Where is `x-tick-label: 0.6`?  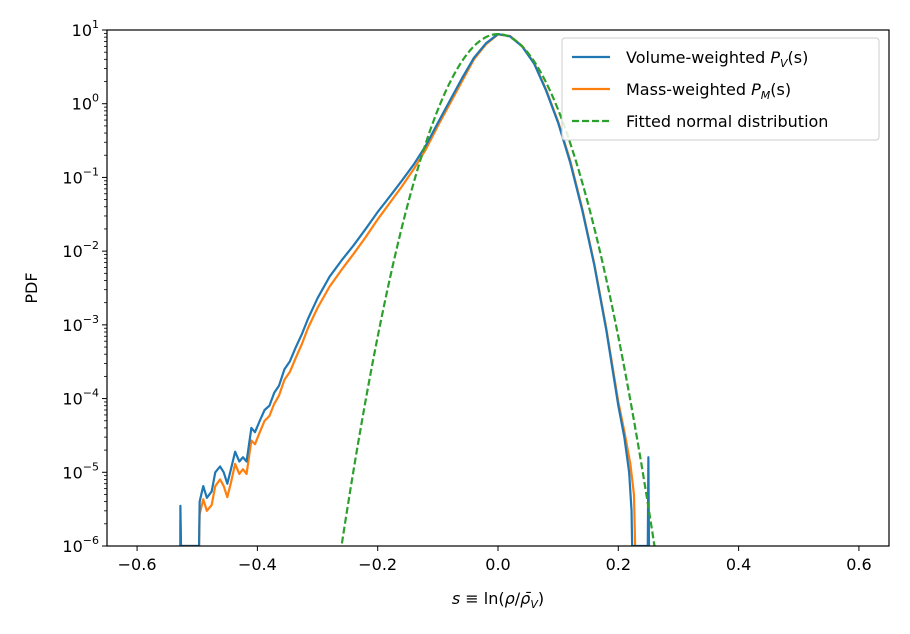
x-tick-label: 0.6 is located at coordinates (858, 564).